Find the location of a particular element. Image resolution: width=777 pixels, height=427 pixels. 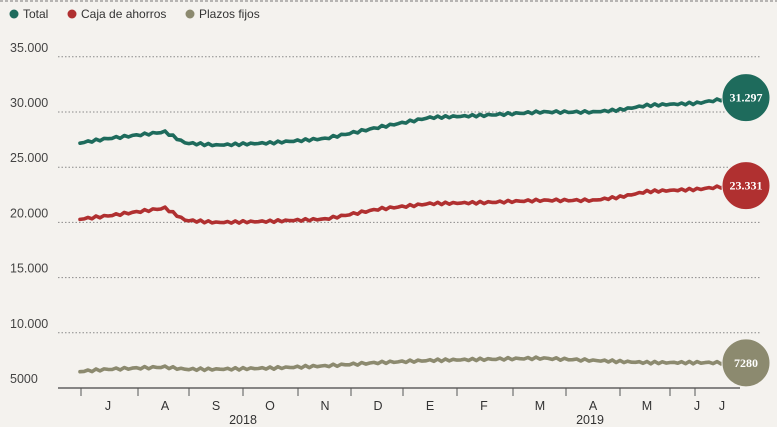

x-tick-label-9: A is located at coordinates (593, 406).